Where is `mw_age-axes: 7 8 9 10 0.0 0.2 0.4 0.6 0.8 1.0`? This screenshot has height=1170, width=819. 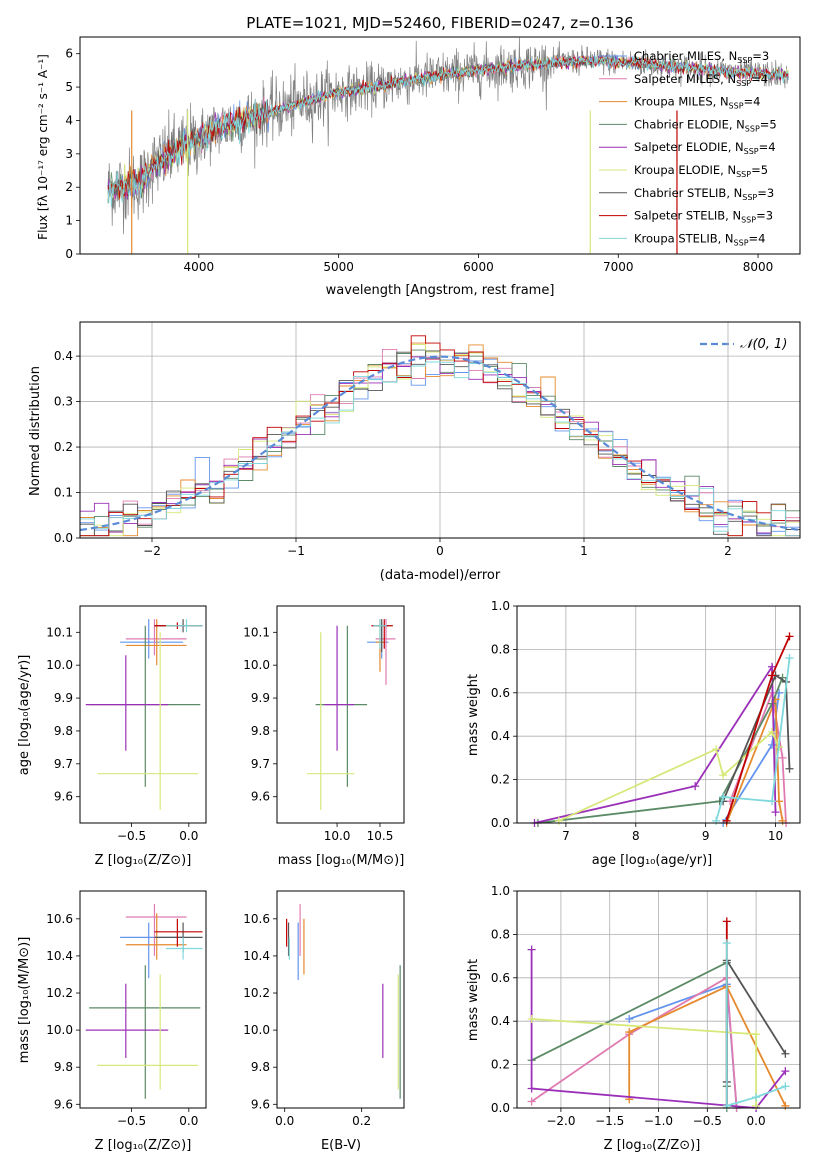 mw_age-axes: 7 8 9 10 0.0 0.2 0.4 0.6 0.8 1.0 is located at coordinates (645, 721).